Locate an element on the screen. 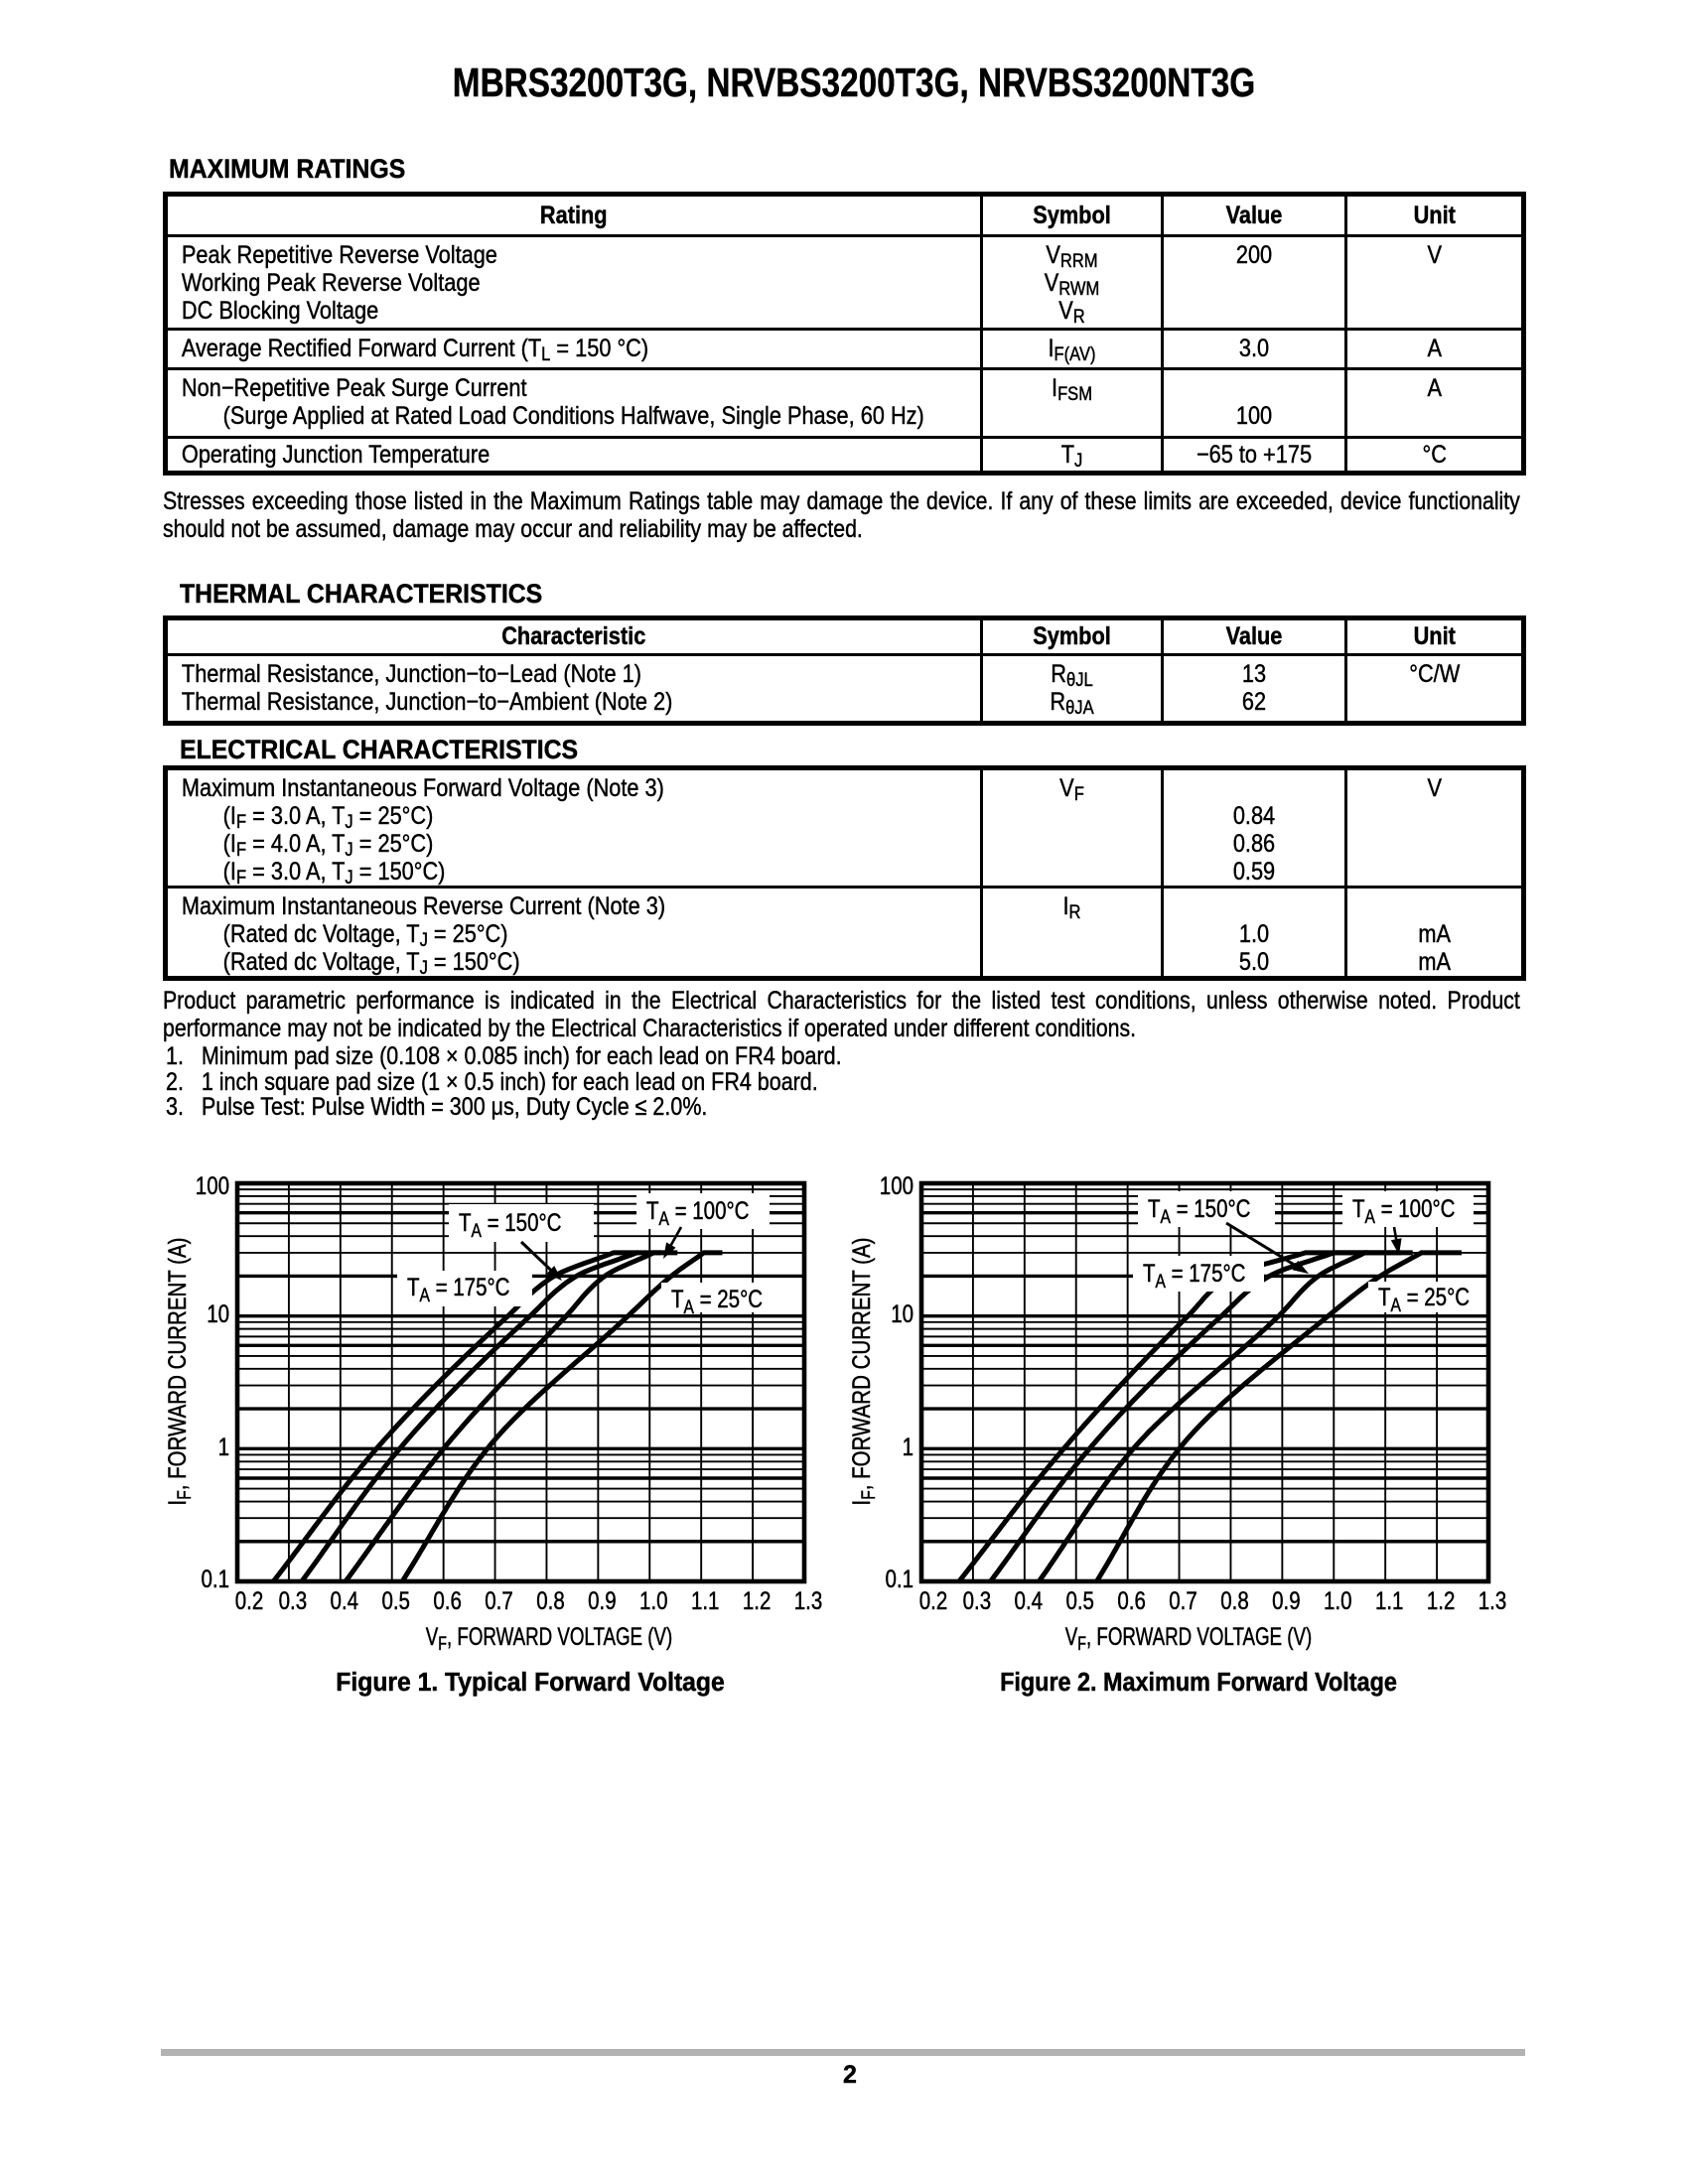 The height and width of the screenshot is (2184, 1688). svg-text:Figure 2. Maximum Forward Volt: Figure 2. Maximum Forward Voltage is located at coordinates (1198, 1683).